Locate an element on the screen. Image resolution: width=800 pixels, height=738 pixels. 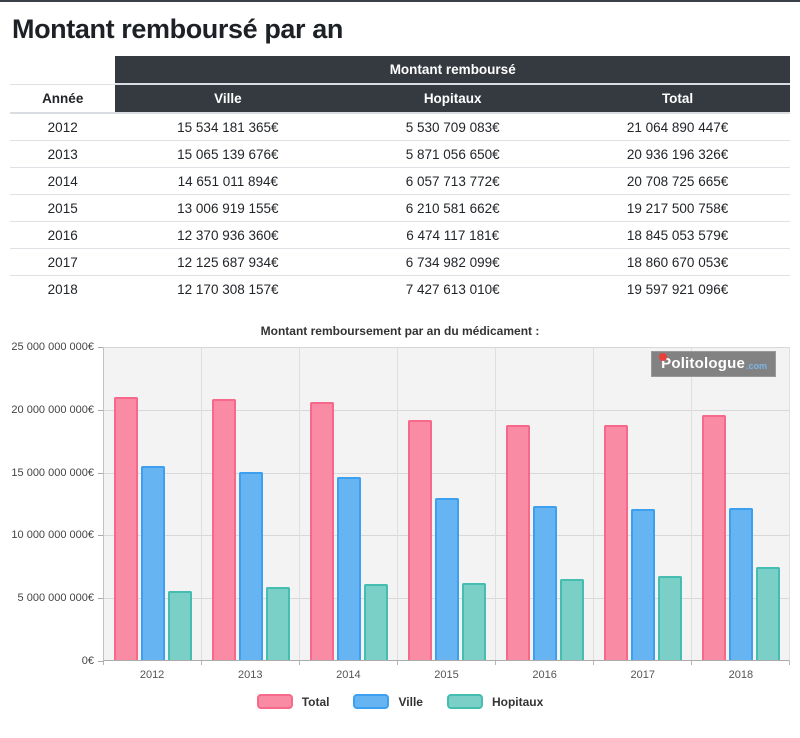
chart-legend: Total Ville Hopitaux is located at coordinates (400, 701).